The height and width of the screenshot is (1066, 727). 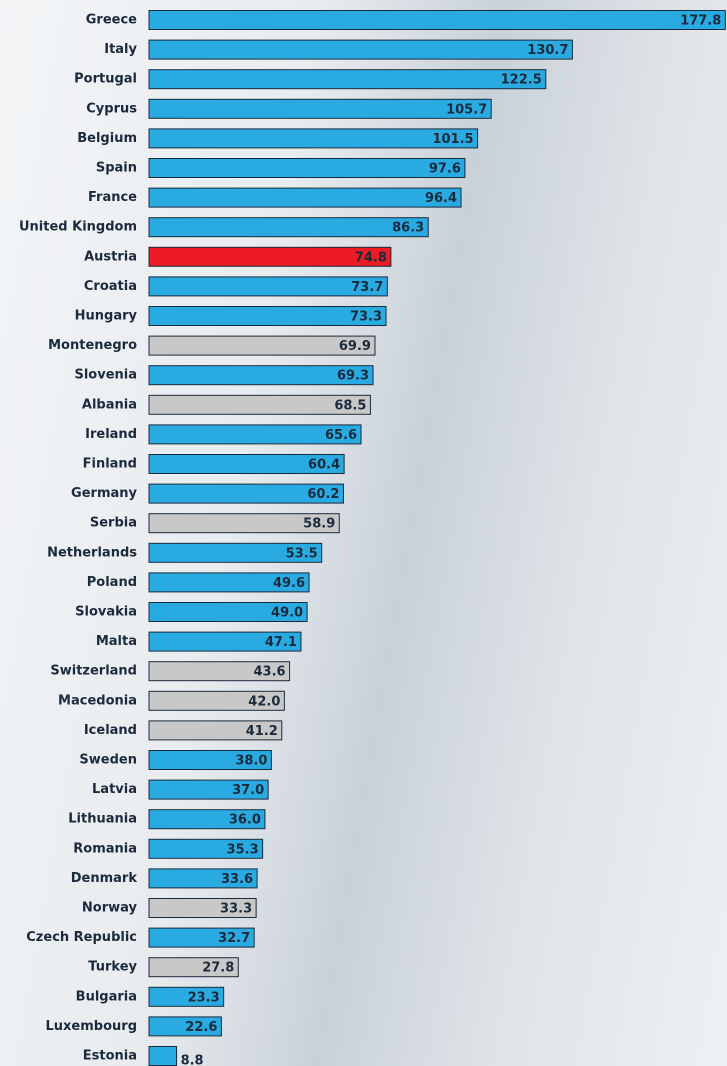 I want to click on value-label: 96.4, so click(x=441, y=198).